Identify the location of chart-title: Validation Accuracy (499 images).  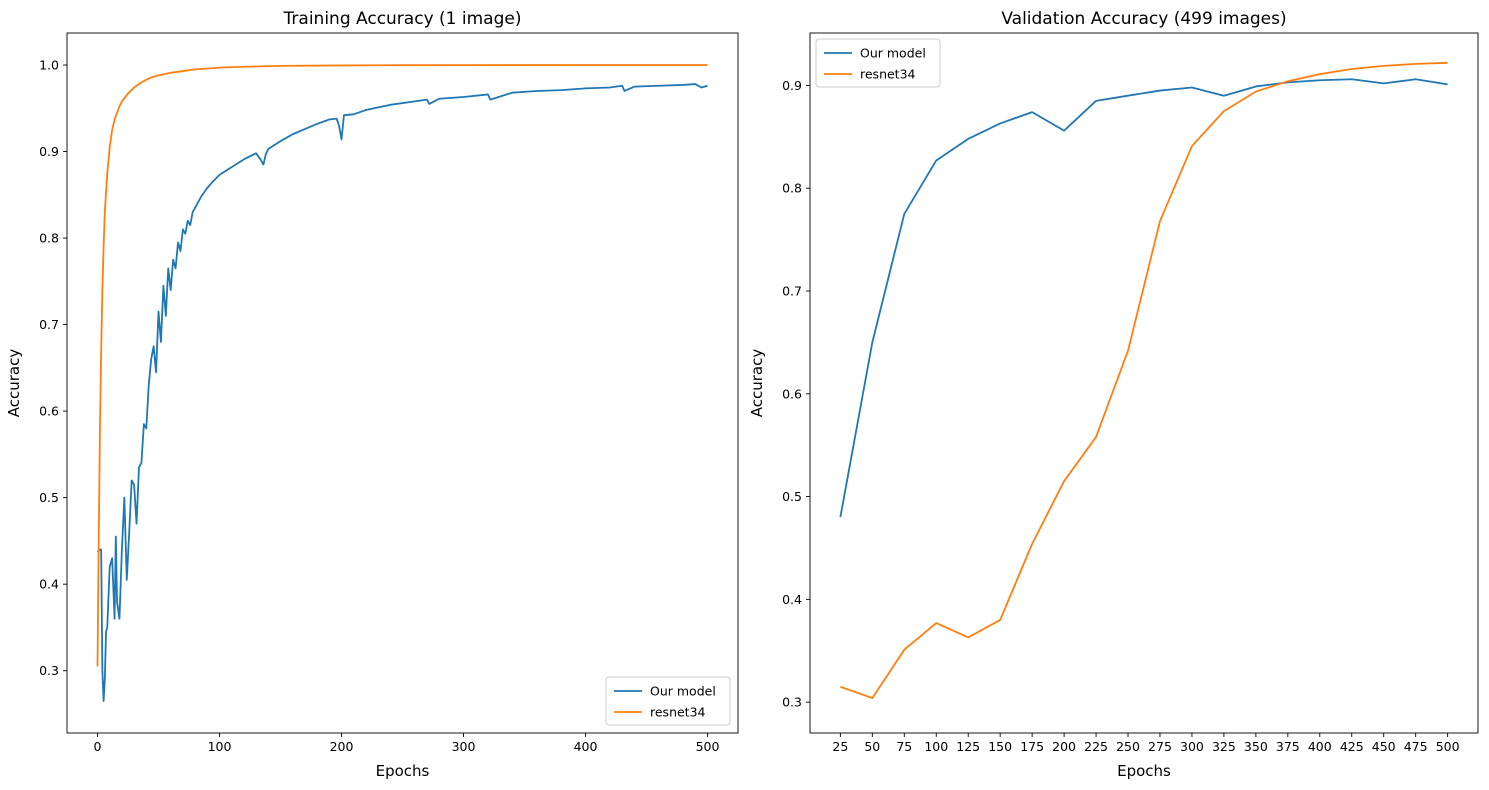
(1143, 19).